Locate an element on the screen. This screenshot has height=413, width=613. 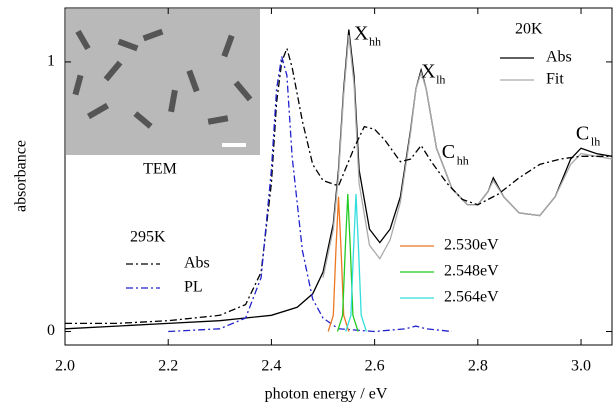
legend-label: Fit is located at coordinates (555, 79).